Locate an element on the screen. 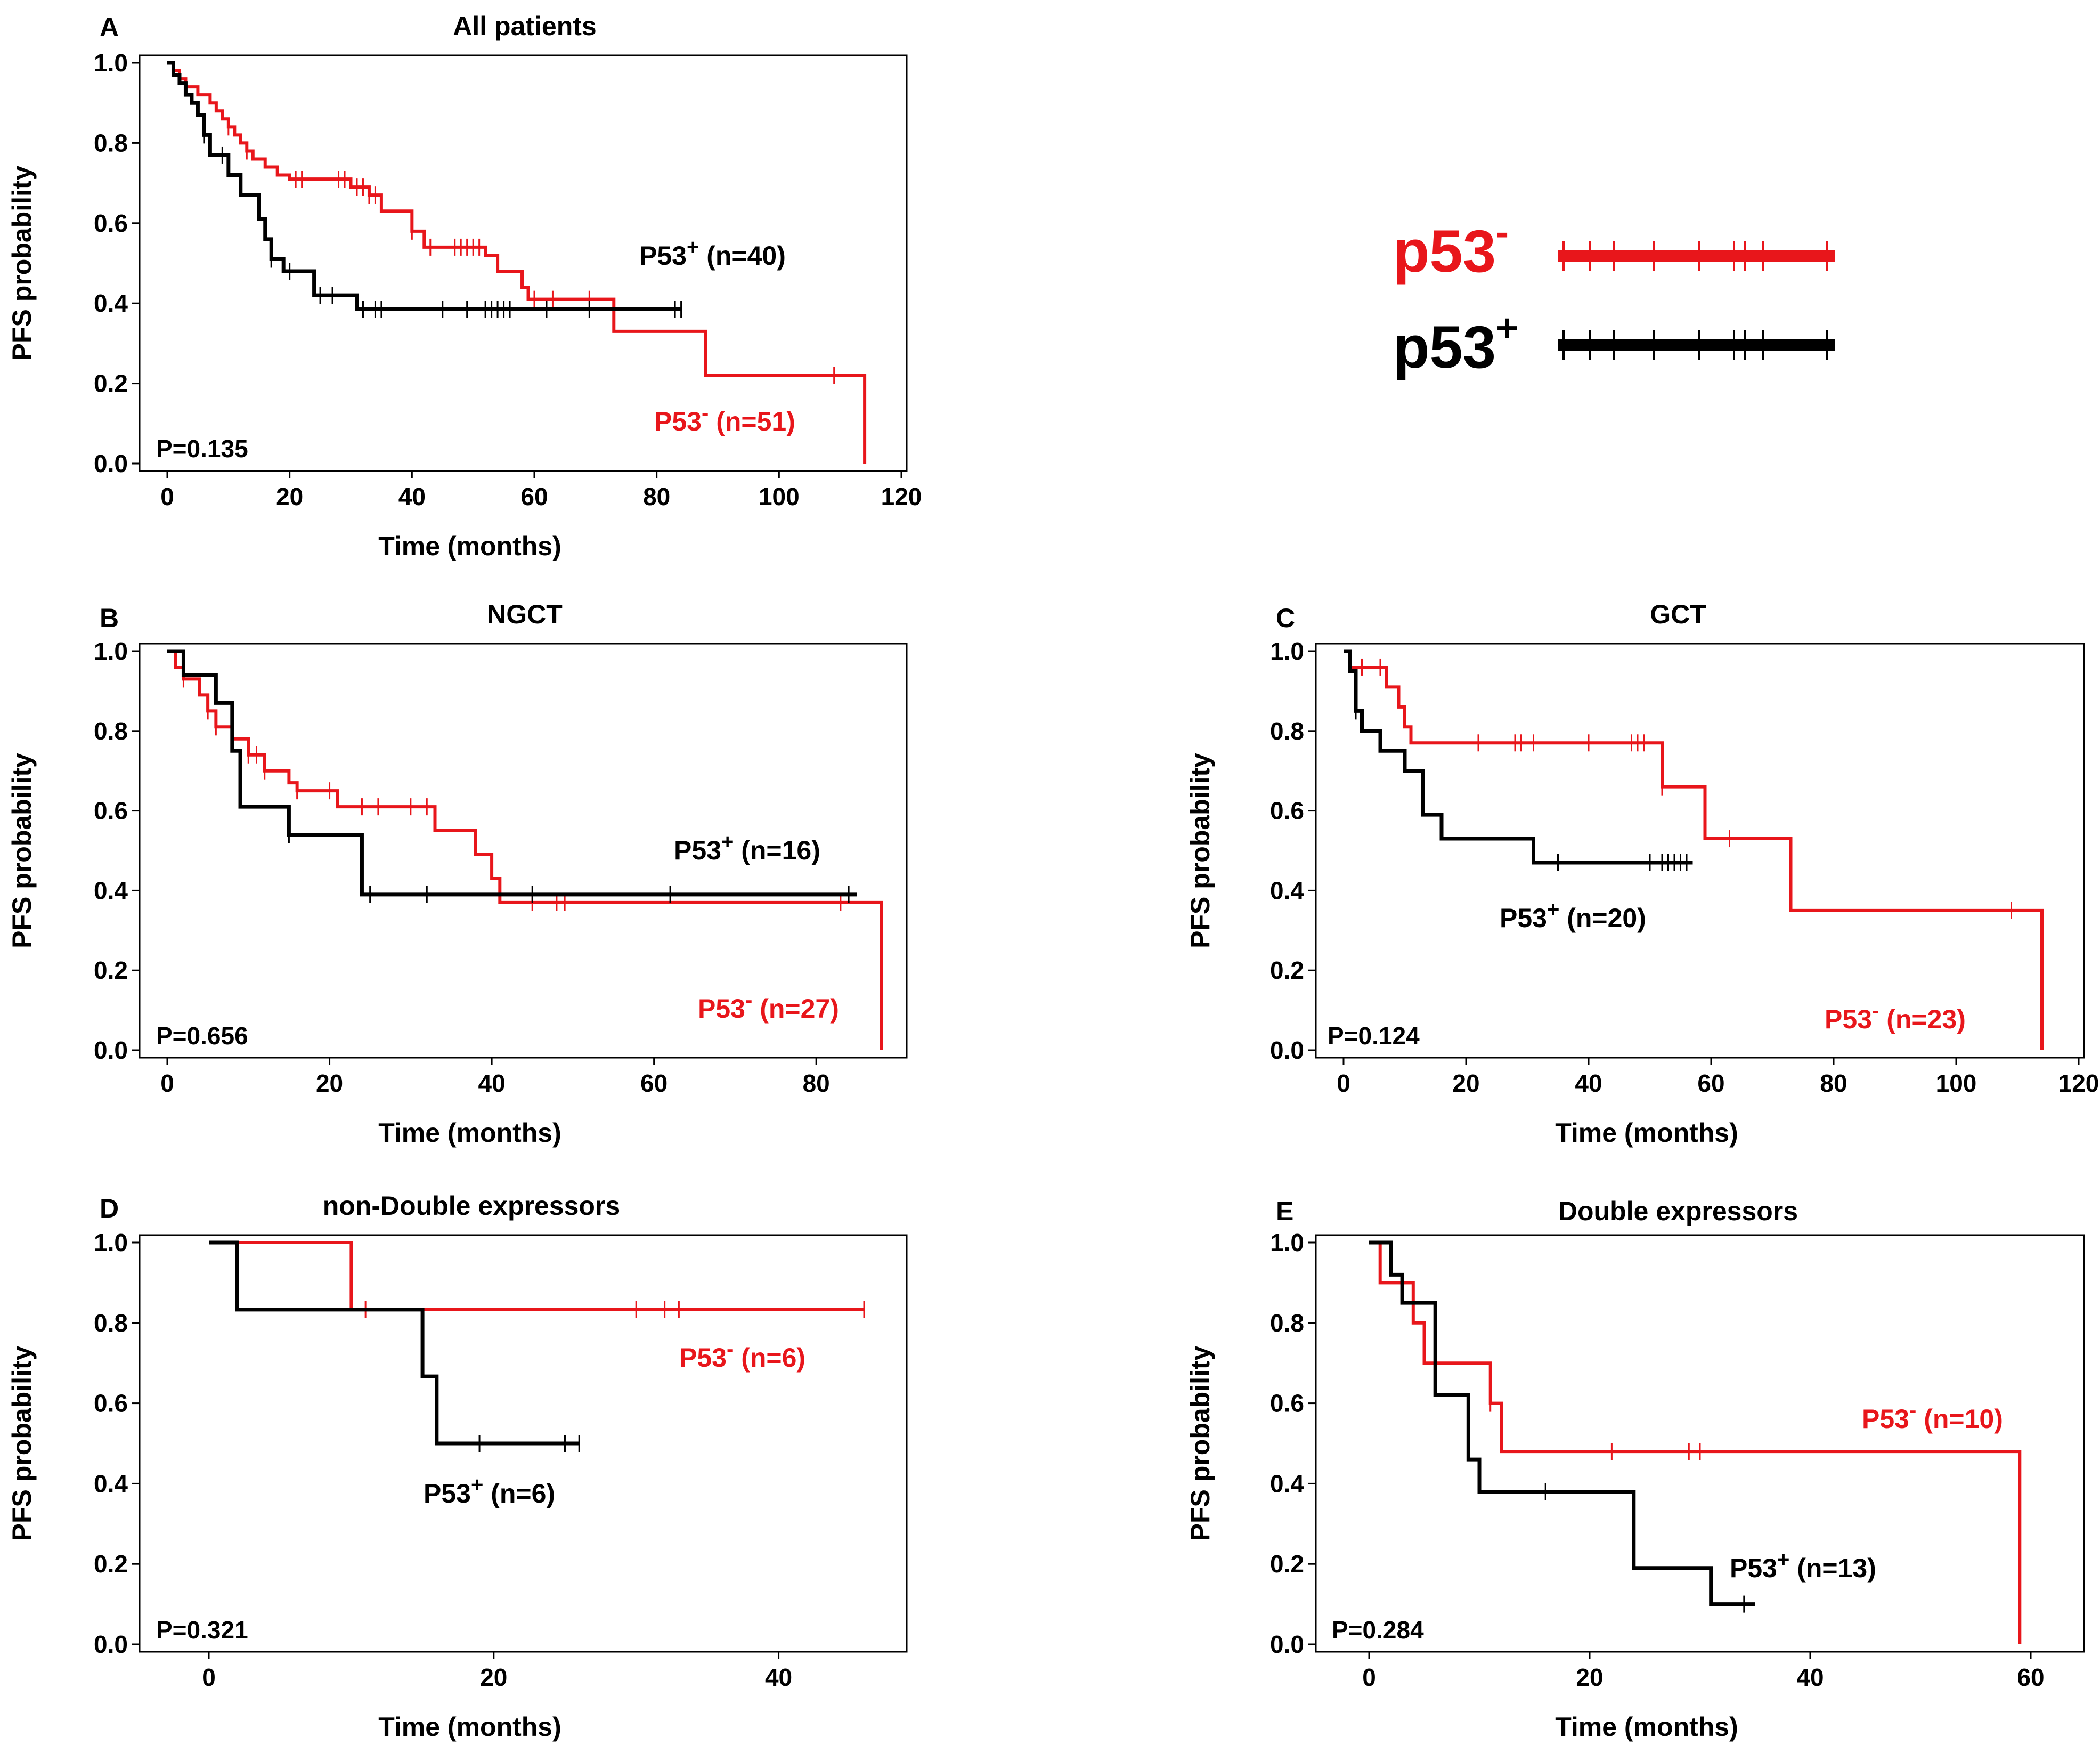 The width and height of the screenshot is (2100, 1753). group-label-p53-positive: P53+ (n=16) is located at coordinates (747, 848).